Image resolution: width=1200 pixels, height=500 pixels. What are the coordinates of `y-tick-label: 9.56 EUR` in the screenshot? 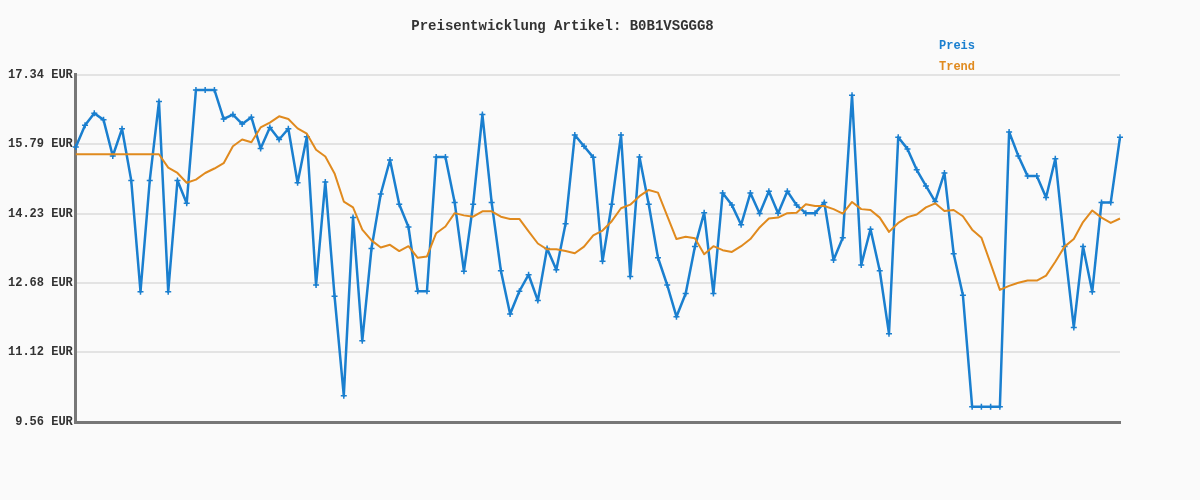 It's located at (44, 422).